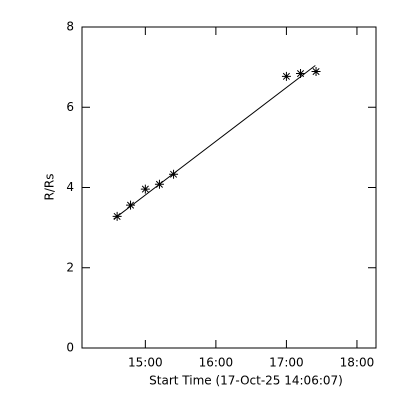 The width and height of the screenshot is (400, 400). I want to click on y-tick-label: 0, so click(70, 348).